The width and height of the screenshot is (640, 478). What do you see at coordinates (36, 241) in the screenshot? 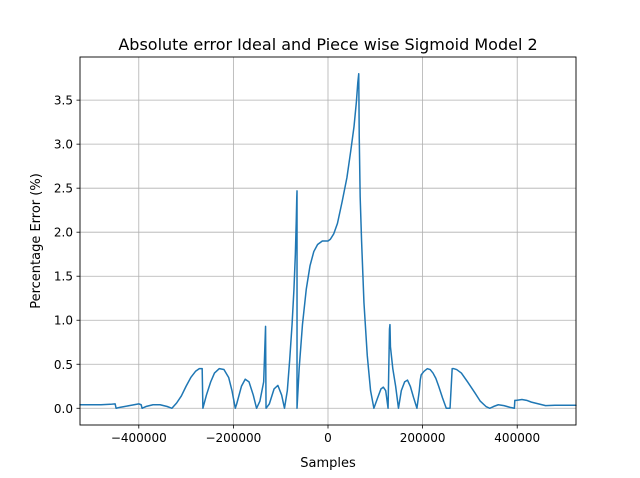
I see `y-axis-label: Percentage Error (%)` at bounding box center [36, 241].